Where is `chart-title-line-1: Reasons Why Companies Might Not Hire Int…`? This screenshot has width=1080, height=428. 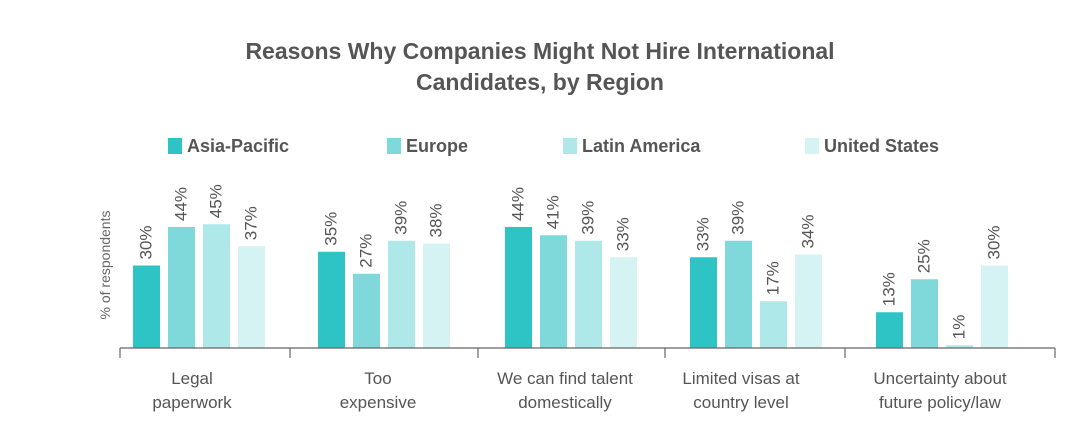
chart-title-line-1: Reasons Why Companies Might Not Hire Int… is located at coordinates (540, 51).